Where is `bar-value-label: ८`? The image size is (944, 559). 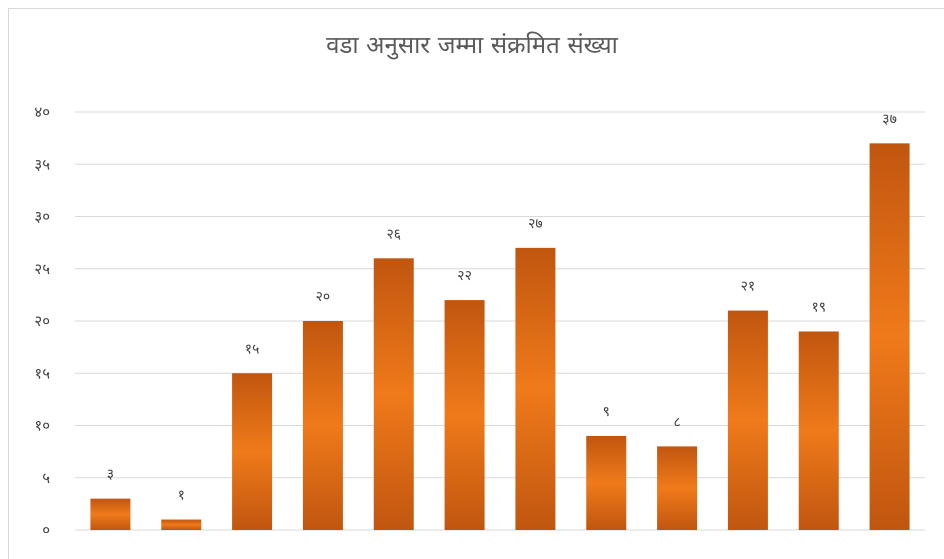 bar-value-label: ८ is located at coordinates (676, 422).